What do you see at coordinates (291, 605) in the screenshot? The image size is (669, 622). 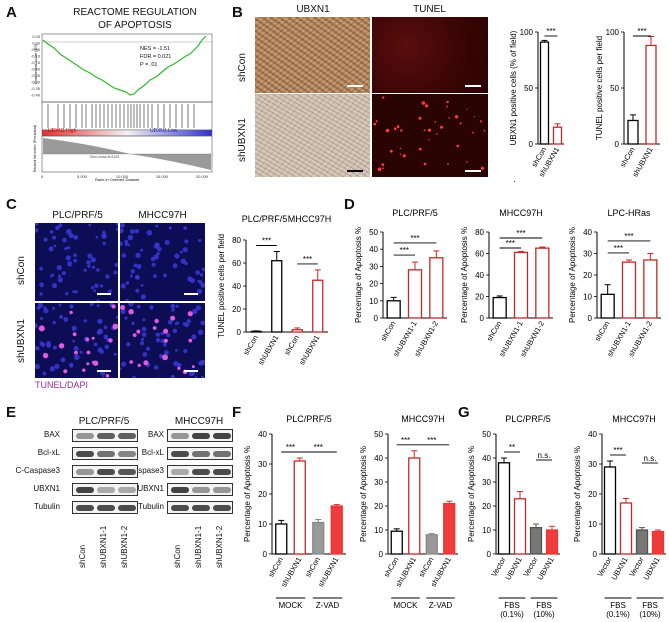 I see `group-label: MOCK` at bounding box center [291, 605].